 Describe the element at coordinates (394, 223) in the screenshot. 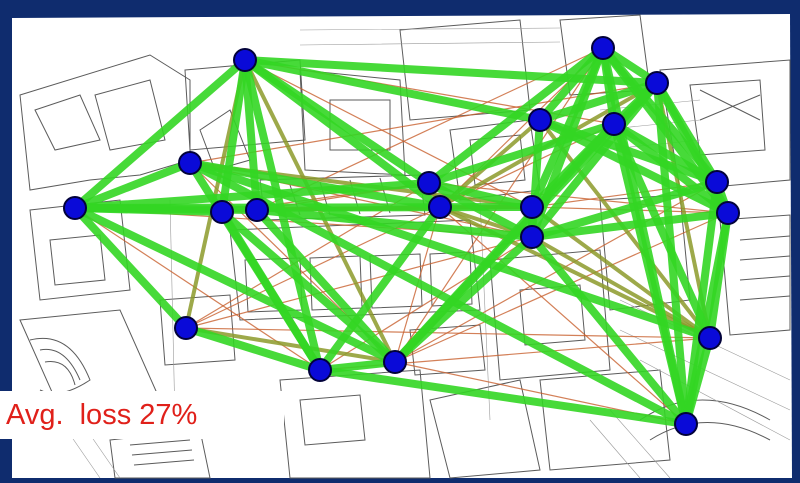

I see `link-good-n5-n12` at that location.